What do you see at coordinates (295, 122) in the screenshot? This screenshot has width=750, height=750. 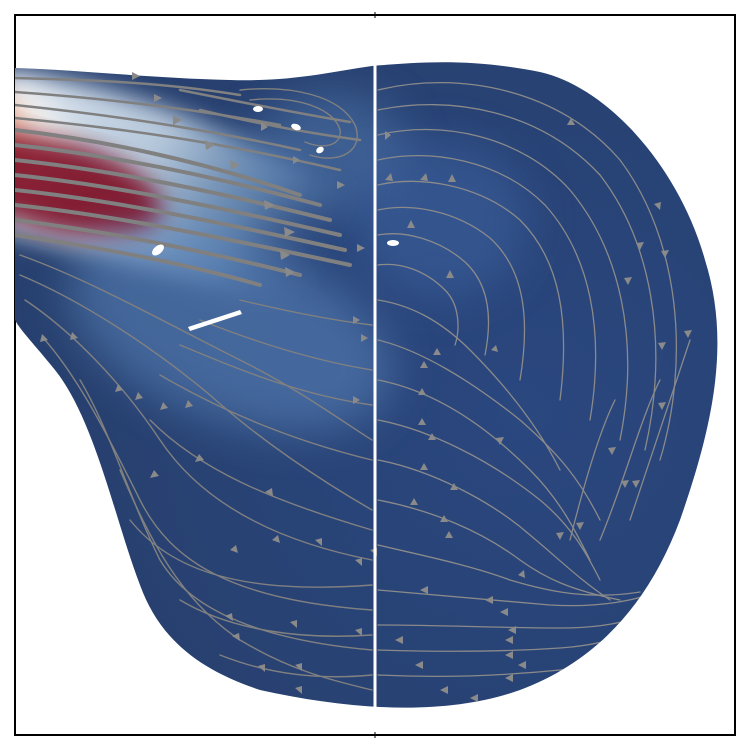 I see `vortex-line` at bounding box center [295, 122].